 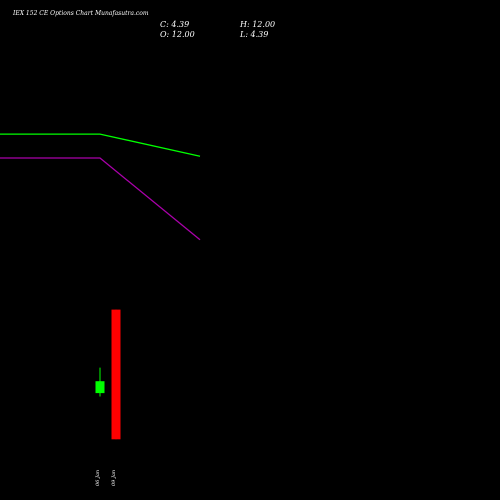 What do you see at coordinates (177, 34) in the screenshot?
I see `open-readout: O: 12.00` at bounding box center [177, 34].